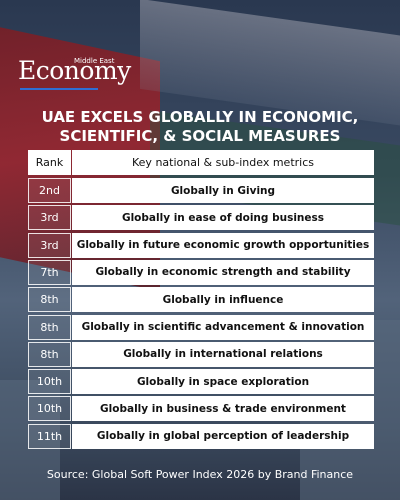  What do you see at coordinates (49, 190) in the screenshot?
I see `rank-cell: 2nd` at bounding box center [49, 190].